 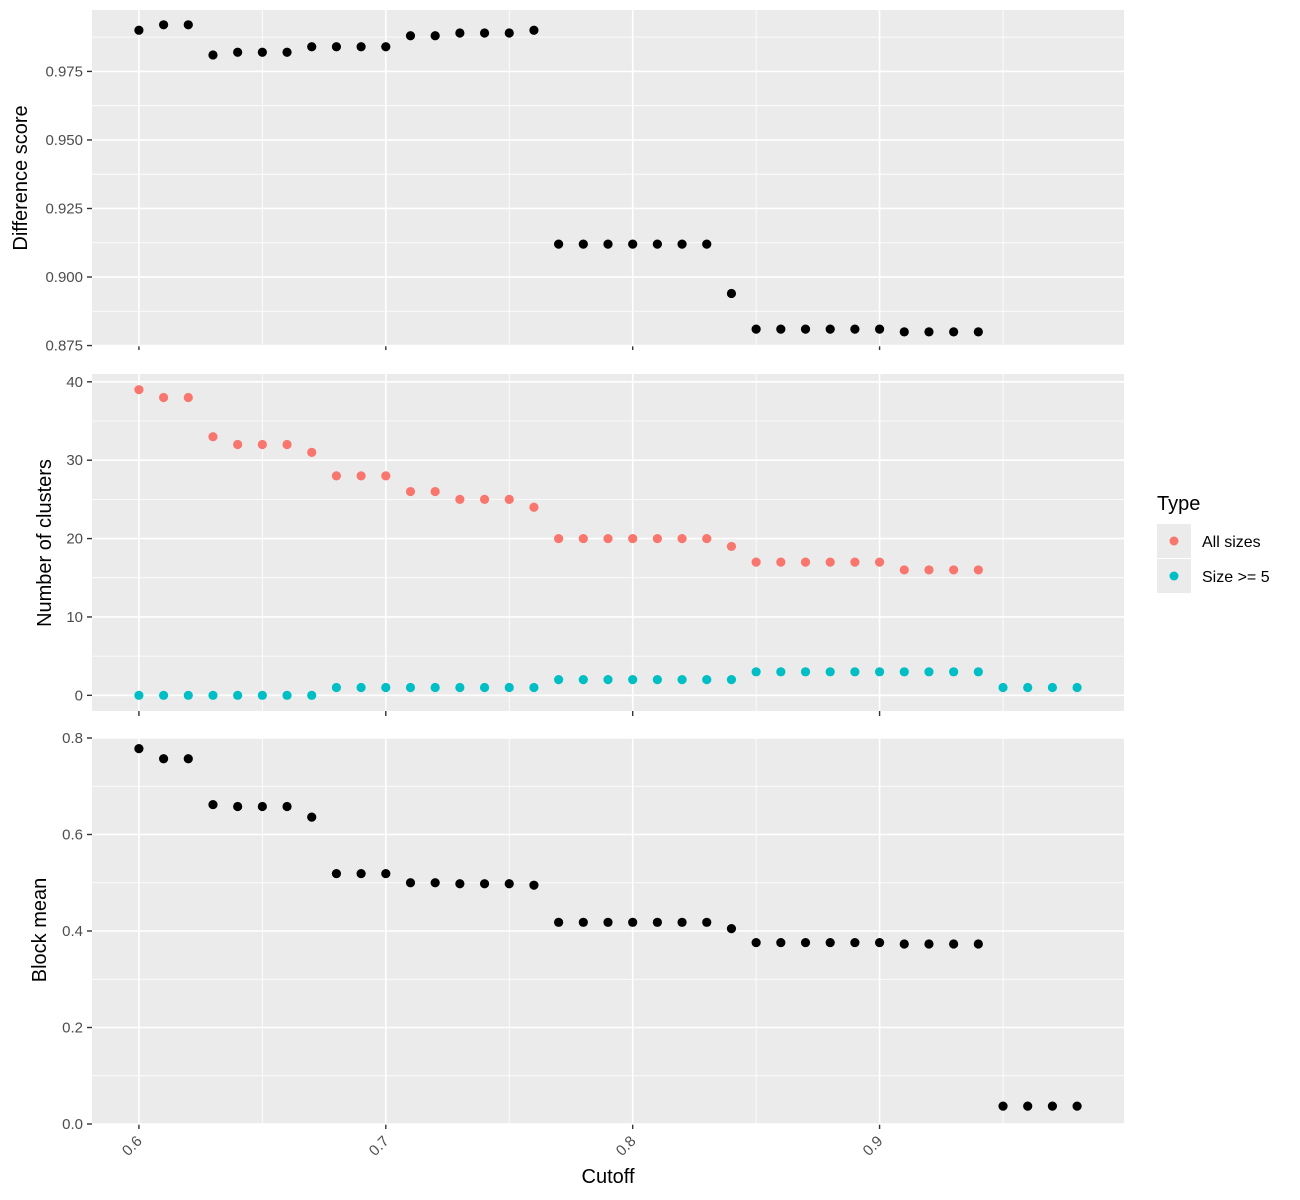 I want to click on legend: Type All sizes Size >= 5, so click(x=1213, y=543).